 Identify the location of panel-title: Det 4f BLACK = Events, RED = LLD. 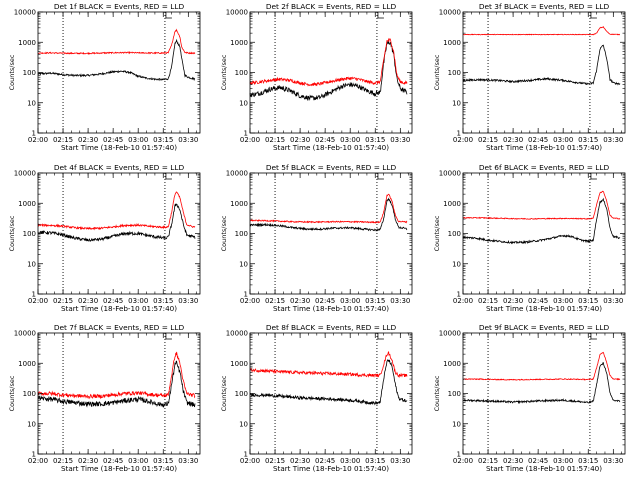
(119, 167).